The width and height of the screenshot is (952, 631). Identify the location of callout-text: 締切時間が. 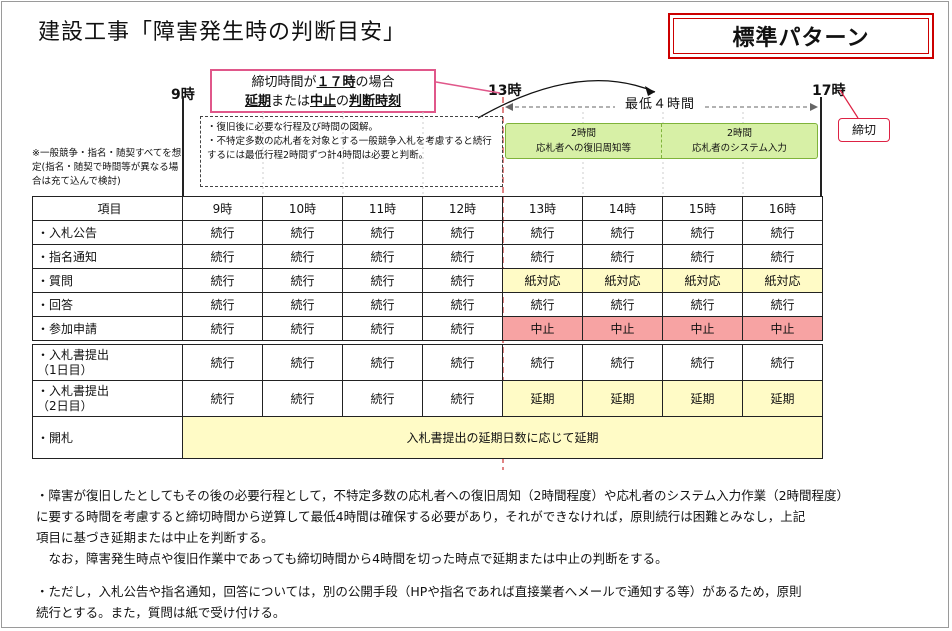
(284, 82).